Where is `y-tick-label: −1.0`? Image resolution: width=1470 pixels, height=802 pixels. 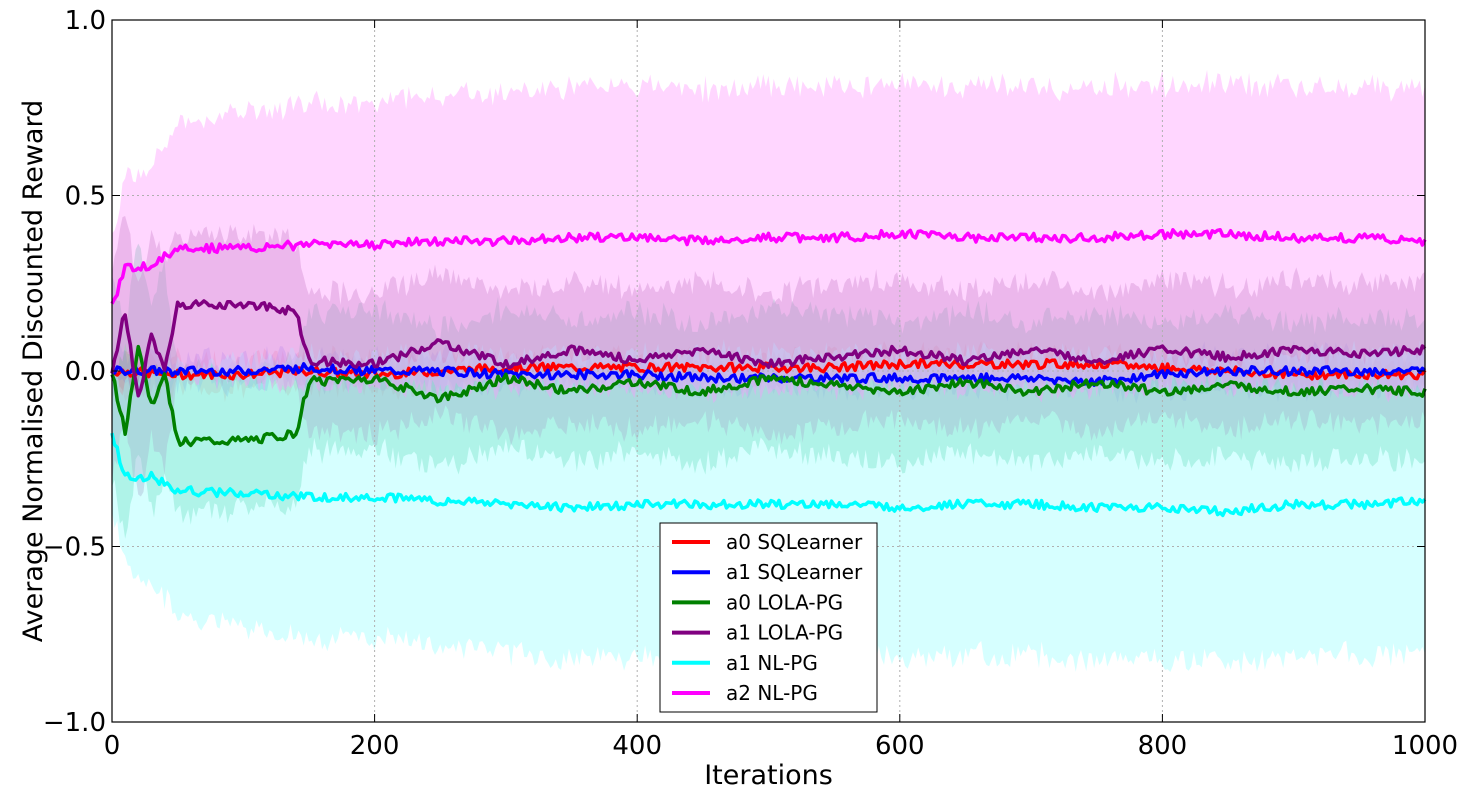
y-tick-label: −1.0 is located at coordinates (74, 723).